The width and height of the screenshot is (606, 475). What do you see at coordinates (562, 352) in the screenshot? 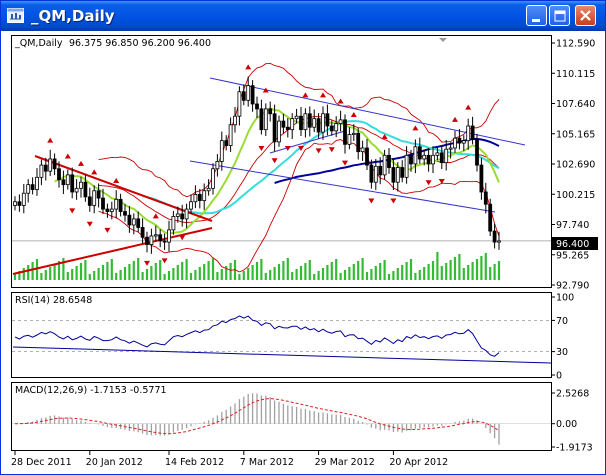
I see `rsi-axis-label: 30` at bounding box center [562, 352].